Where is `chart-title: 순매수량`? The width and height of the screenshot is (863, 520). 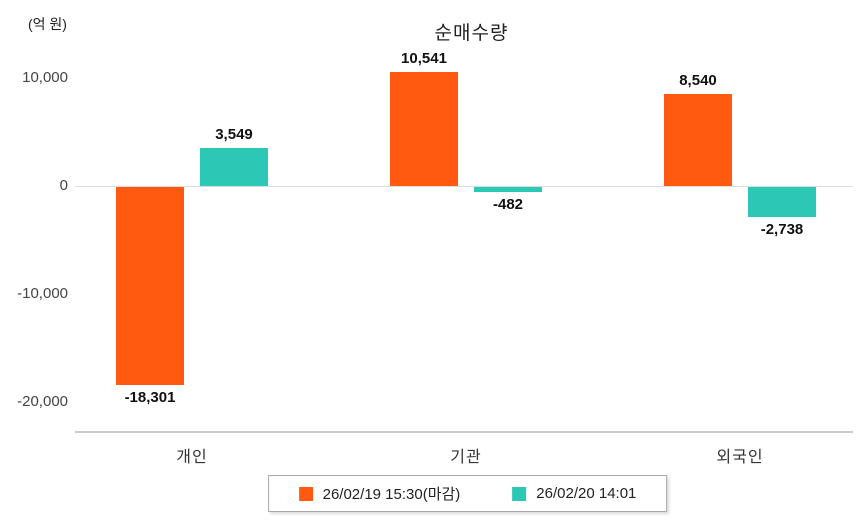
chart-title: 순매수량 is located at coordinates (471, 33).